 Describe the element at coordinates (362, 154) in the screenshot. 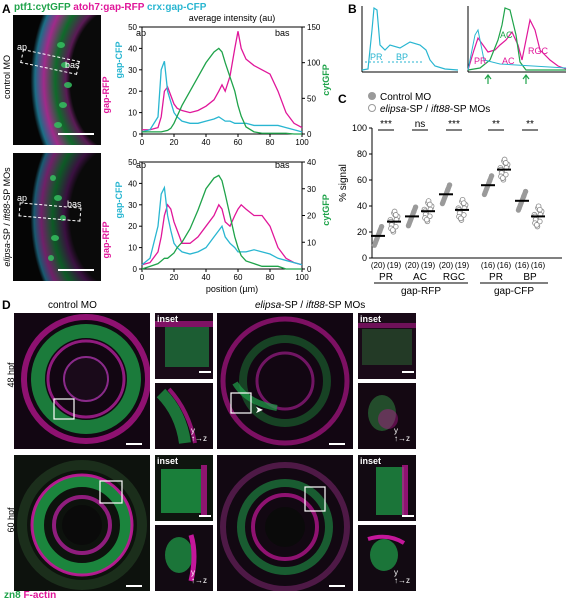

I see `c-tick-label: 80` at that location.